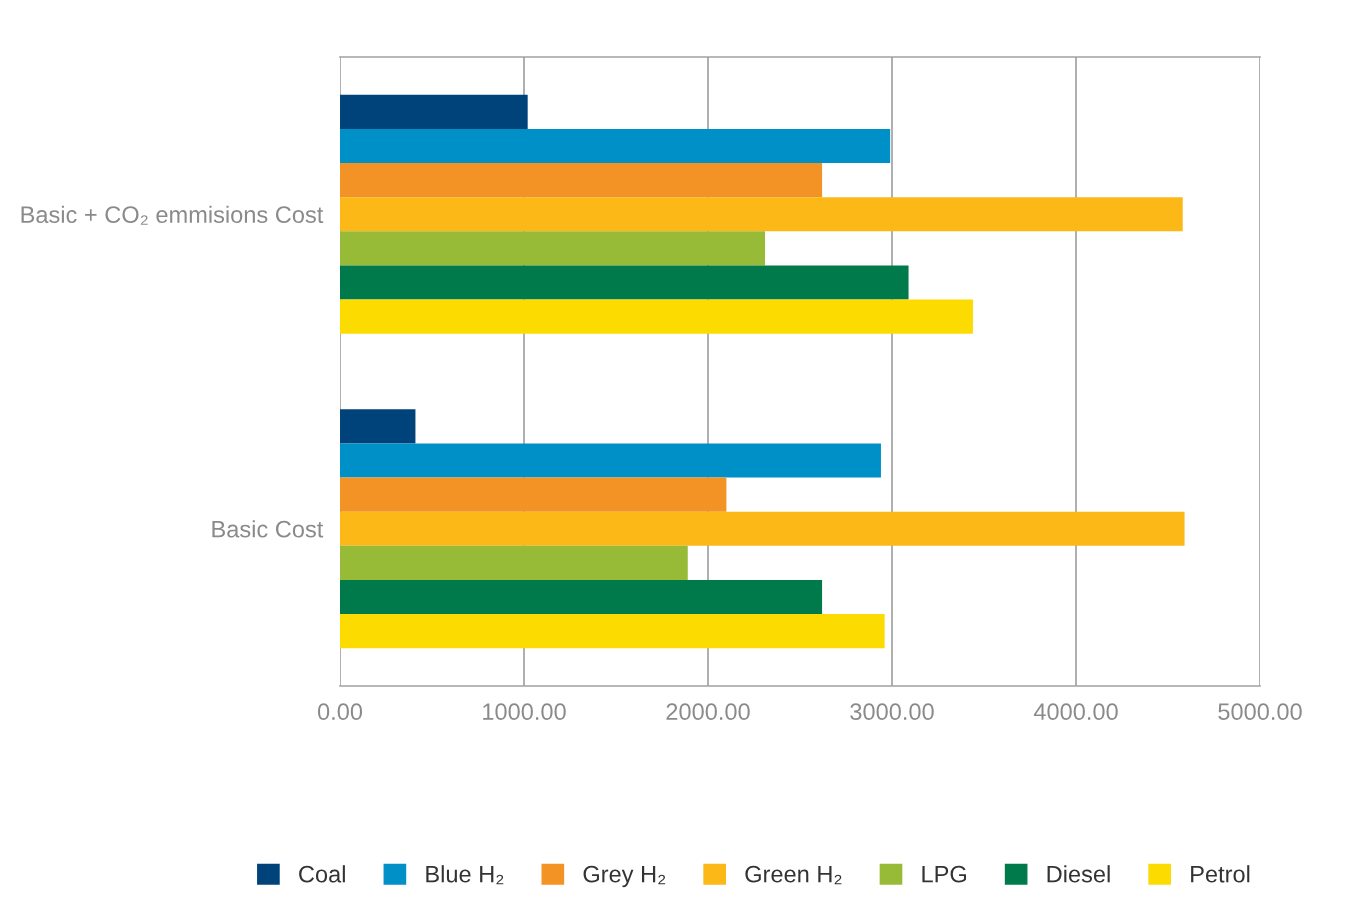  I want to click on x-tick-label: 2000.00, so click(708, 712).